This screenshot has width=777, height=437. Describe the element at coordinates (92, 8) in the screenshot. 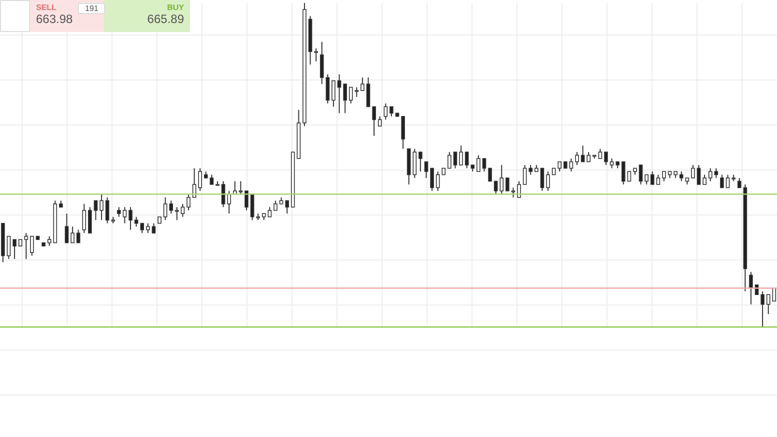

I see `annotation: 191` at that location.